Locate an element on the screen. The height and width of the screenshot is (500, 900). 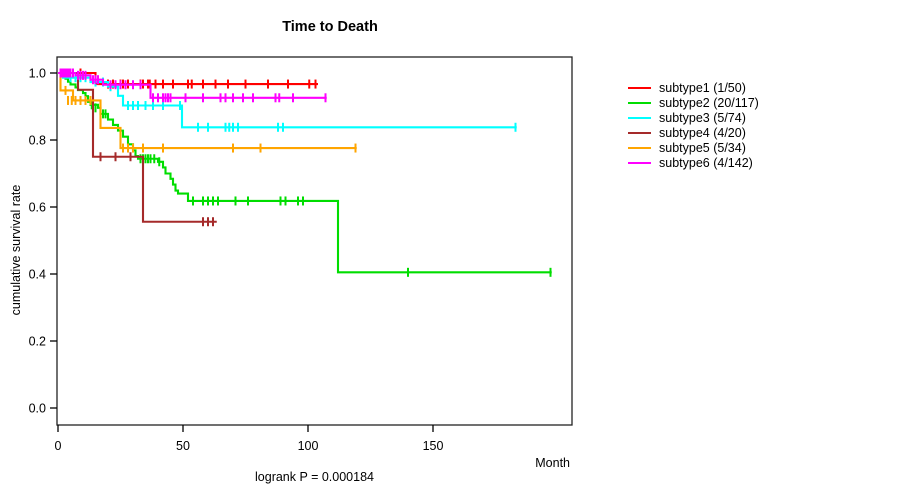
legend-item-subtype6: subtype6 (4/142) is located at coordinates (693, 162).